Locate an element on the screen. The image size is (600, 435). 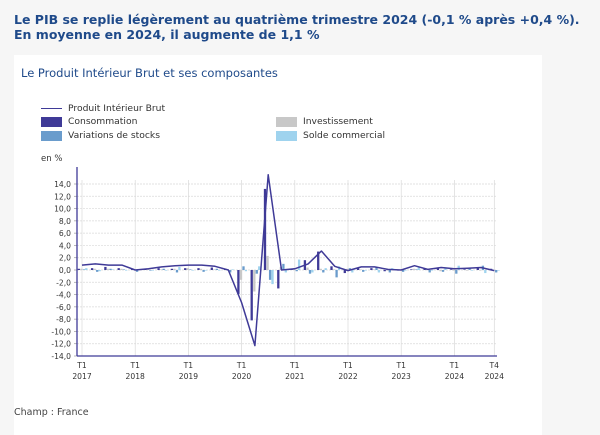
x-tick-year: 2023 is located at coordinates (401, 376).